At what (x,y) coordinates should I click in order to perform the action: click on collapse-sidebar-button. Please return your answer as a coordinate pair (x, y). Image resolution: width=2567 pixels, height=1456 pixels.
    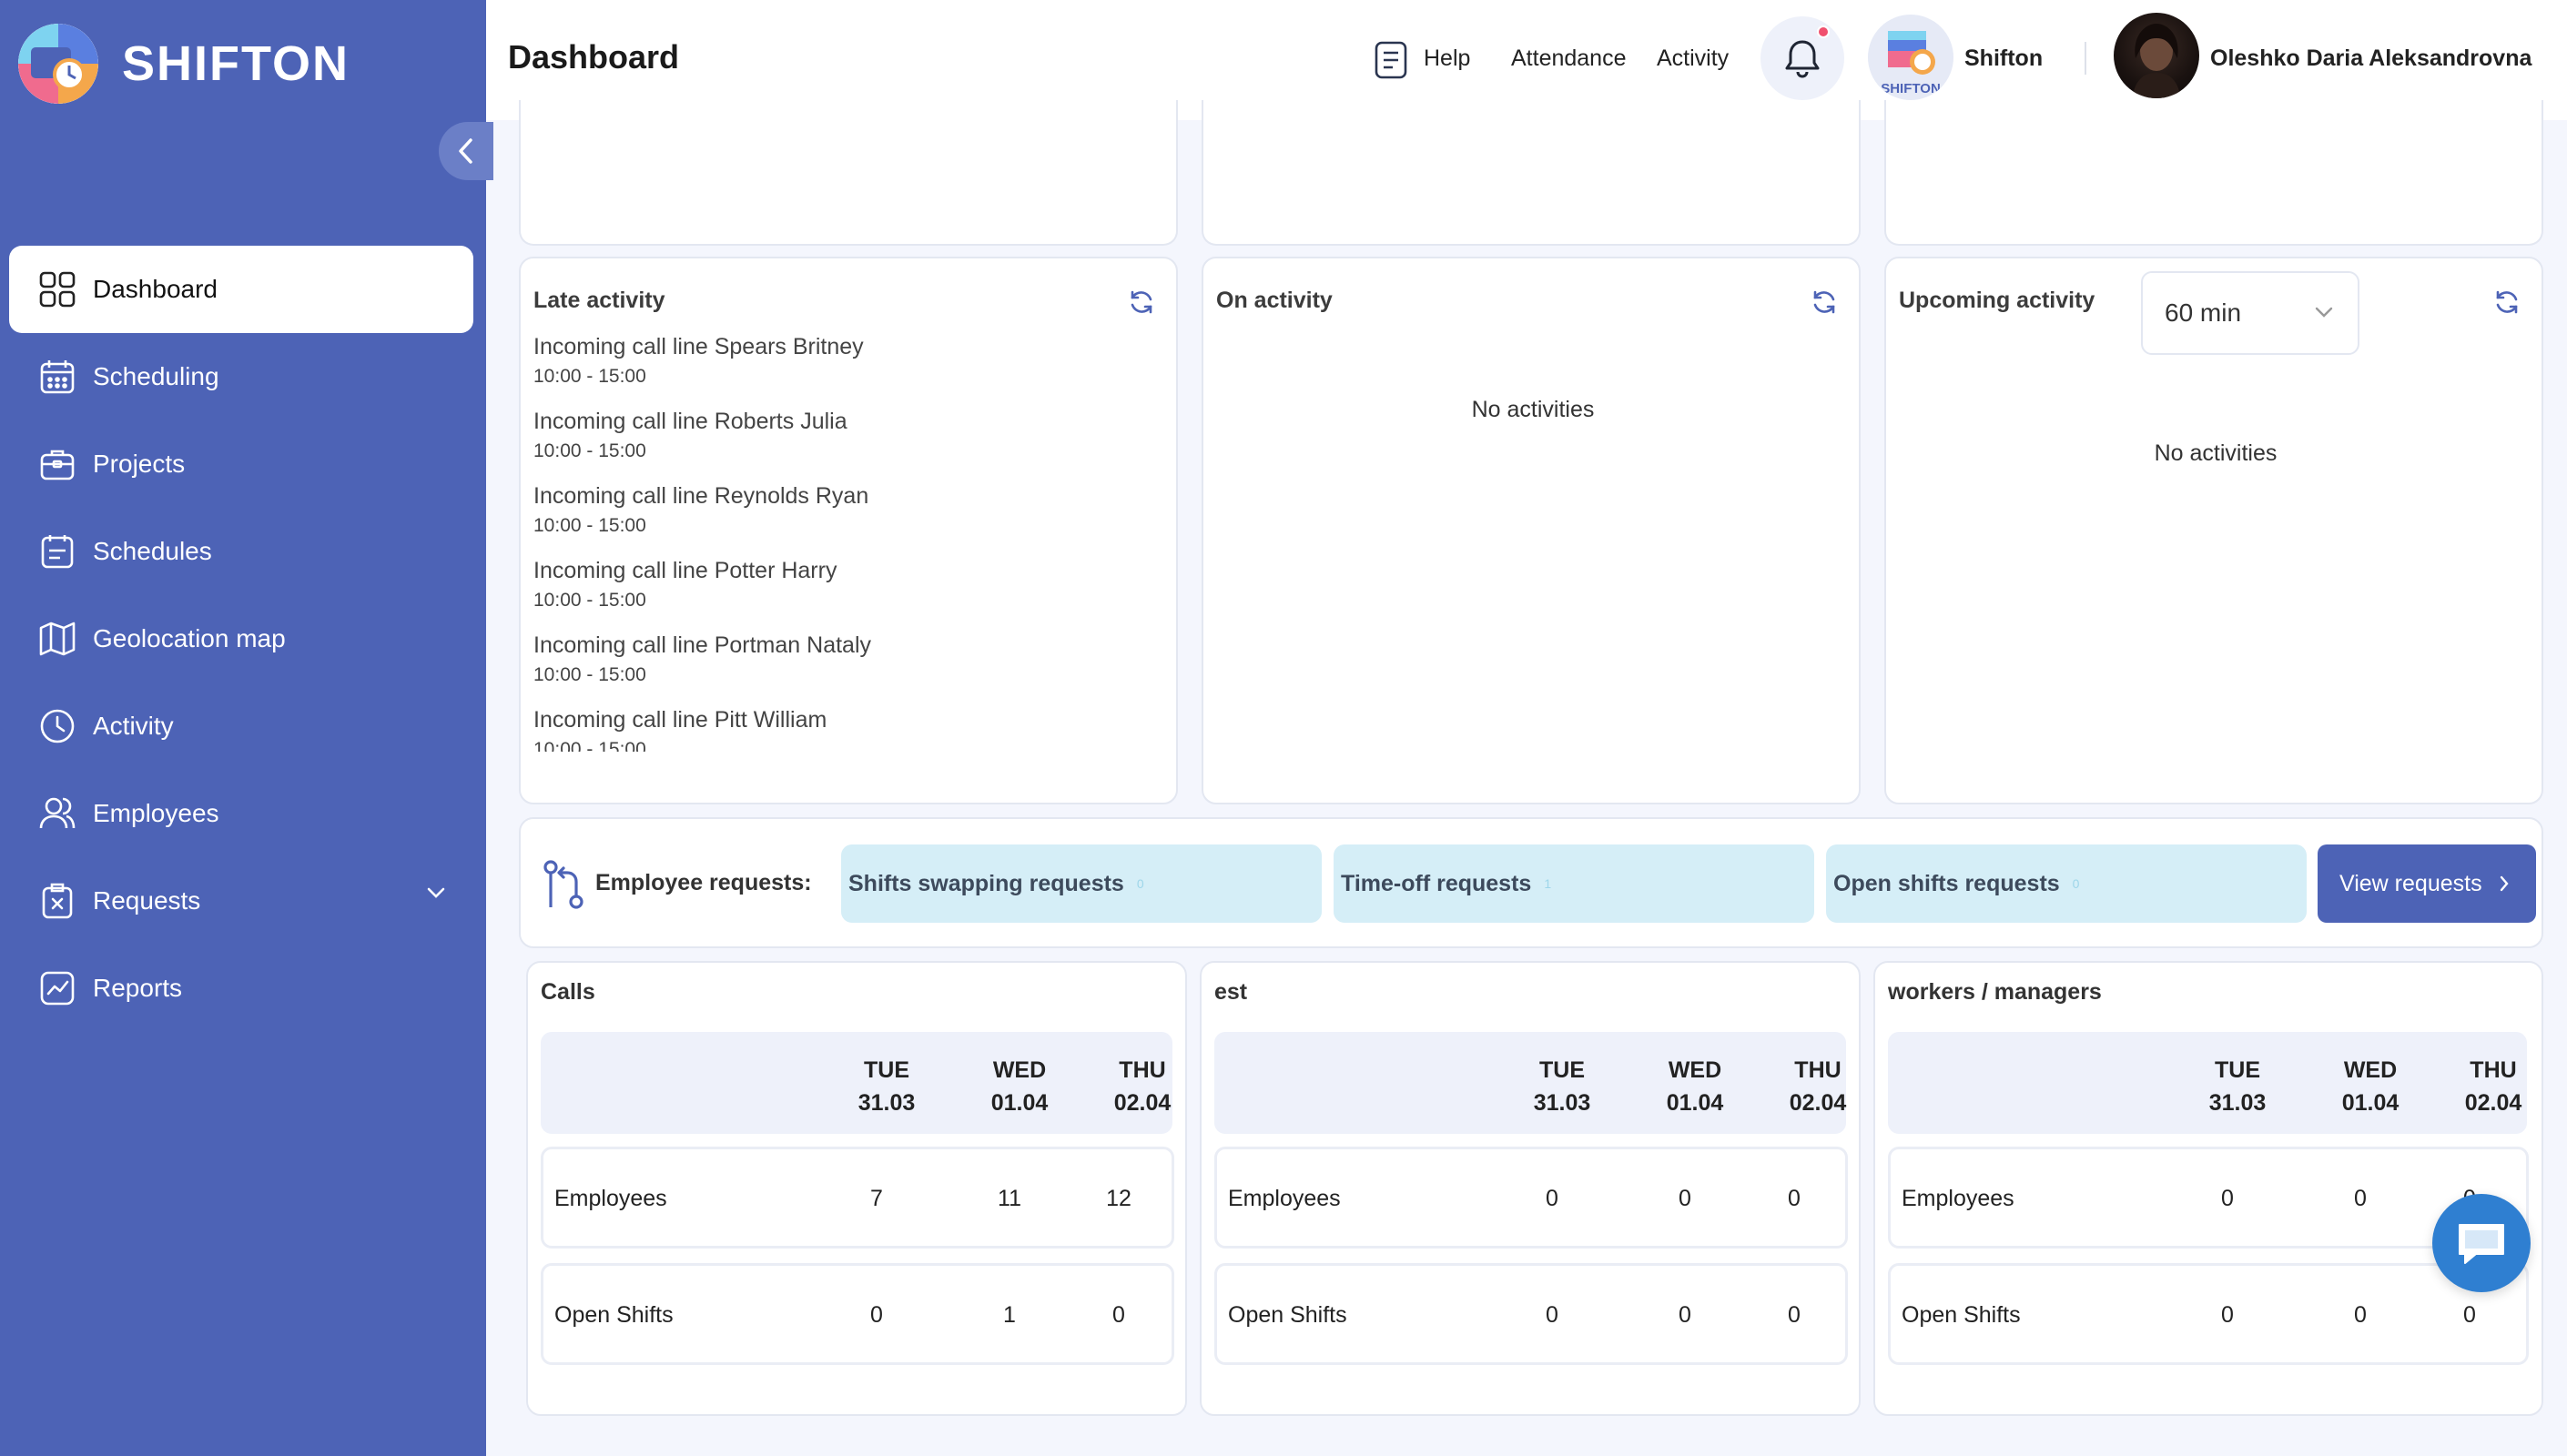
    Looking at the image, I should click on (466, 151).